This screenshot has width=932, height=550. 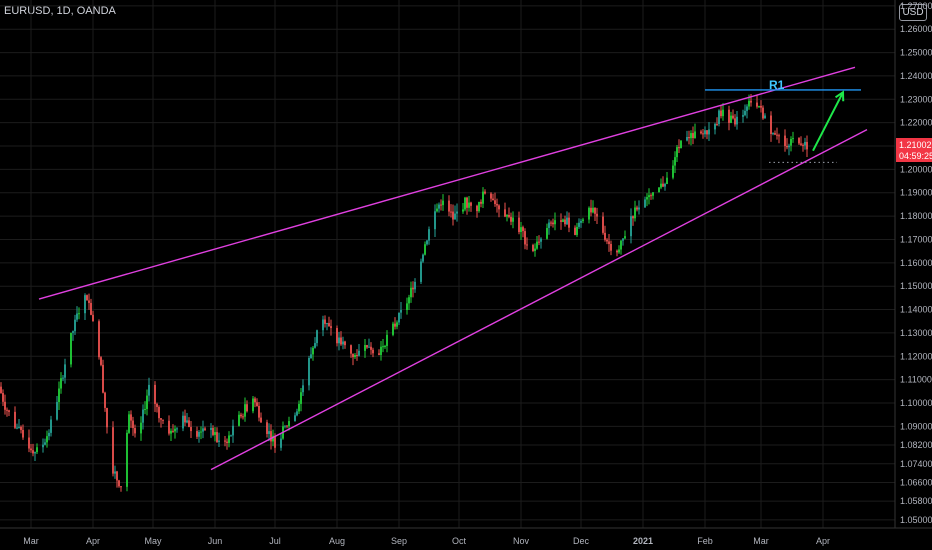 What do you see at coordinates (916, 482) in the screenshot?
I see `price-tick-label: 1.06600` at bounding box center [916, 482].